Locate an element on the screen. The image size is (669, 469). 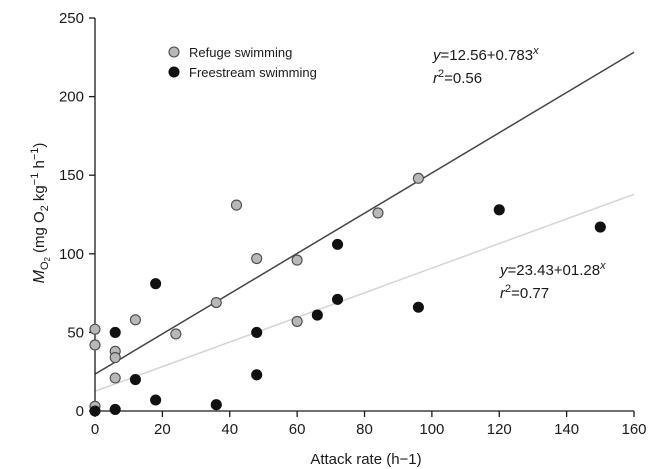
refuge-equation: y=12.56+0.783x r2=0.56 is located at coordinates (485, 66).